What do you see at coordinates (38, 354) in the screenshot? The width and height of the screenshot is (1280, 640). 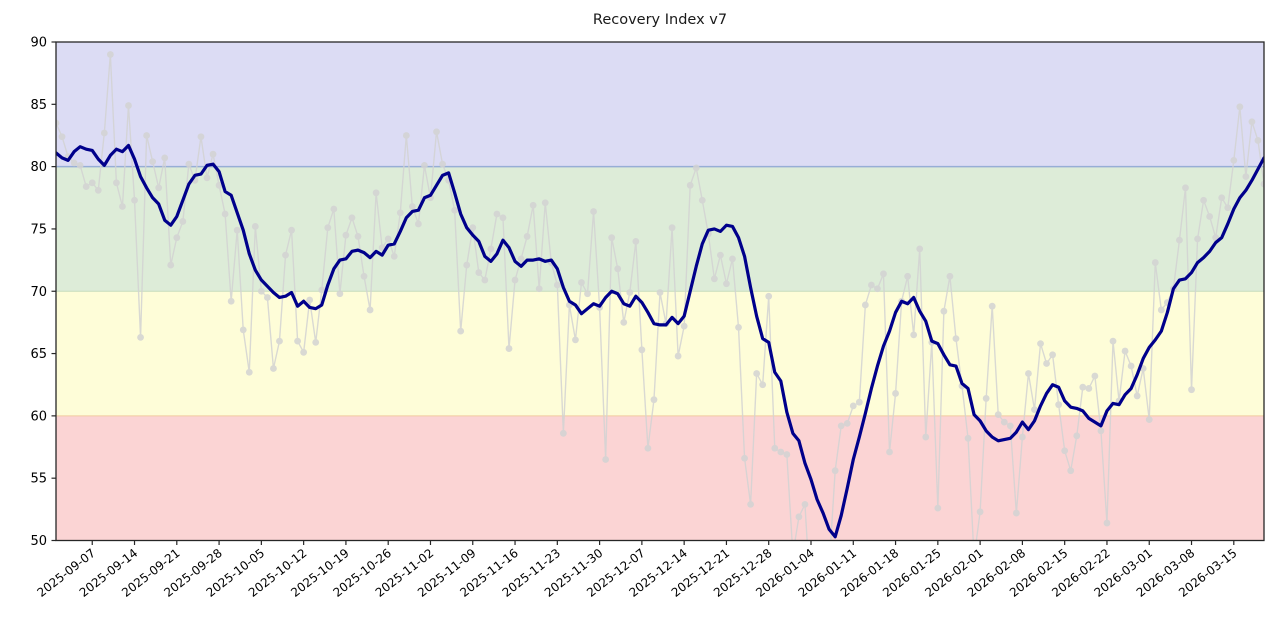 I see `y-tick-label: 65` at bounding box center [38, 354].